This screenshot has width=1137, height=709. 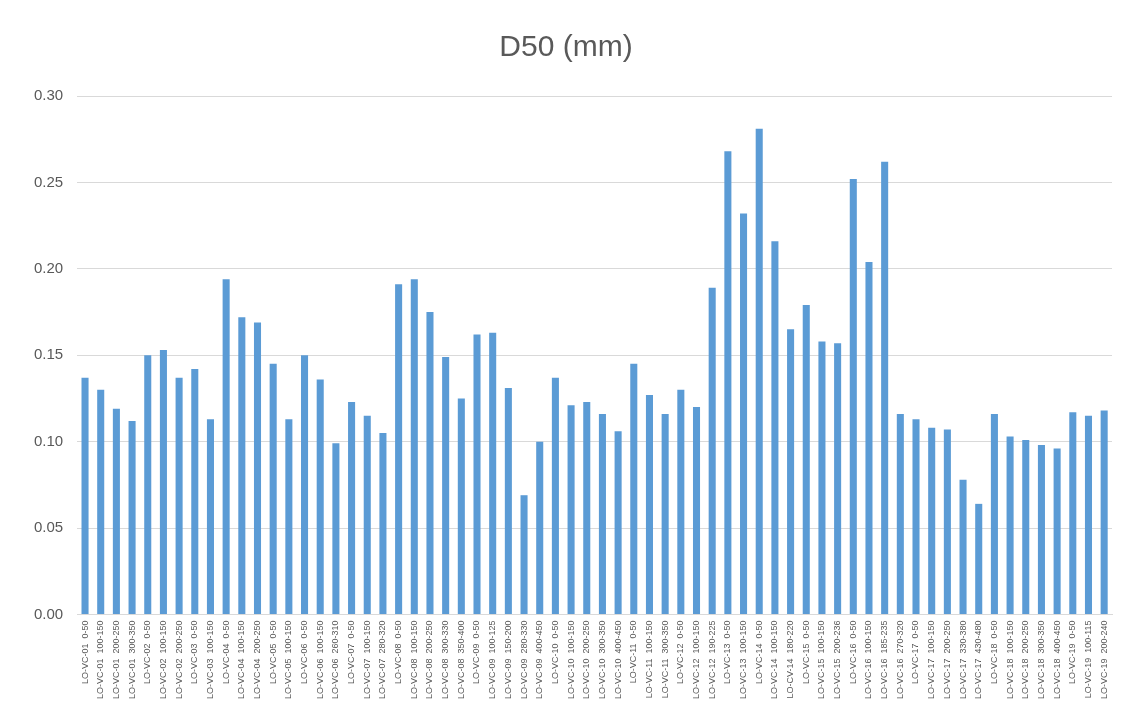 I want to click on x-tick-label: LO-VC-05 100-150, so click(x=288, y=659).